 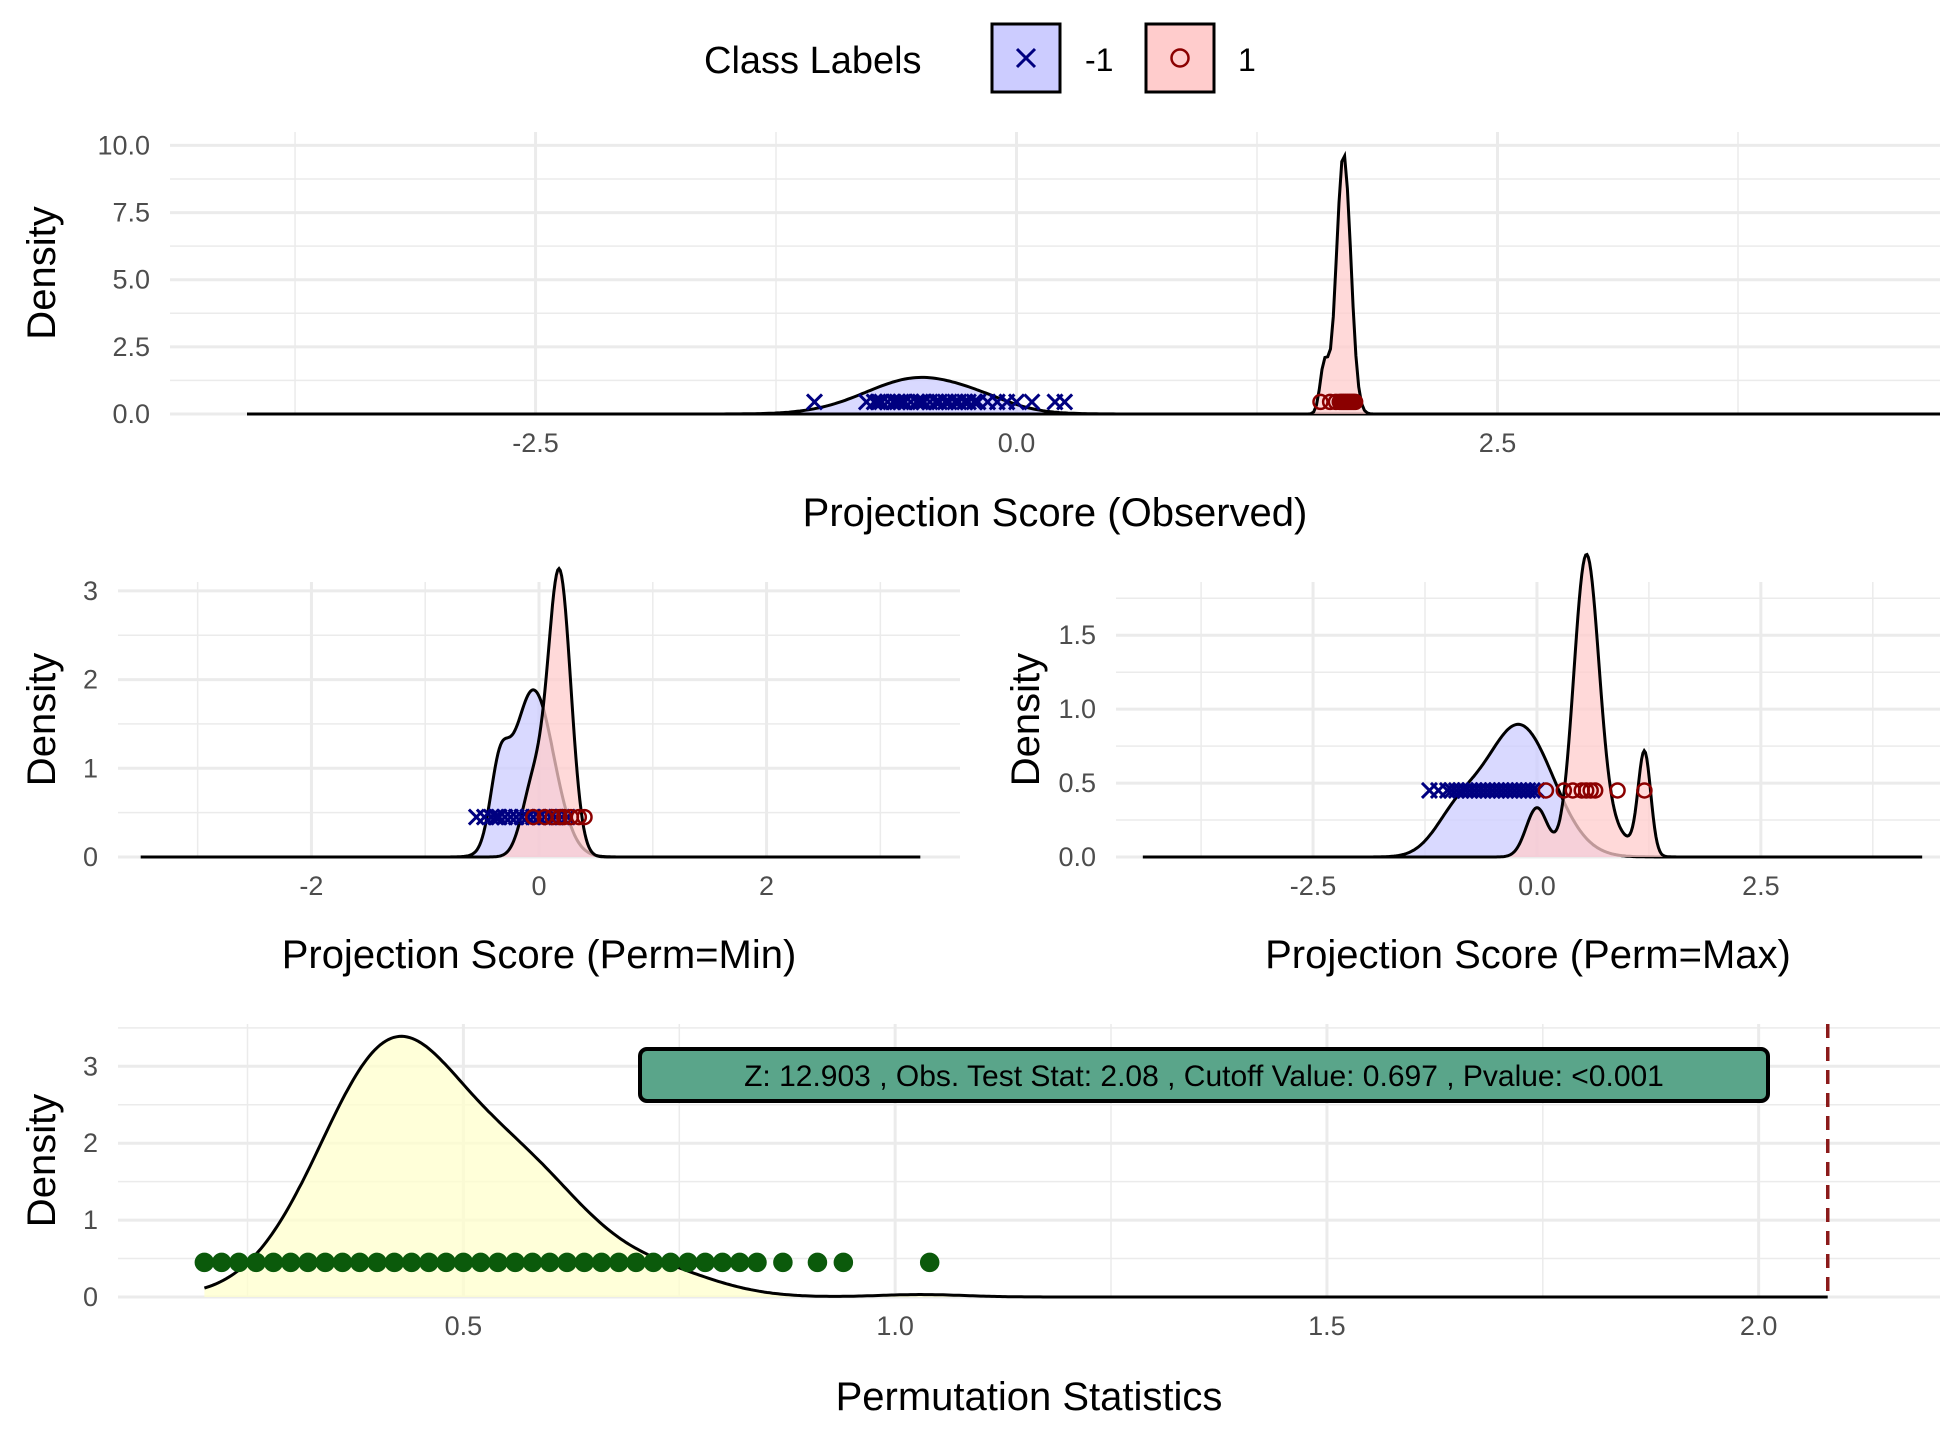 I want to click on density-line-neg, so click(x=1093, y=395).